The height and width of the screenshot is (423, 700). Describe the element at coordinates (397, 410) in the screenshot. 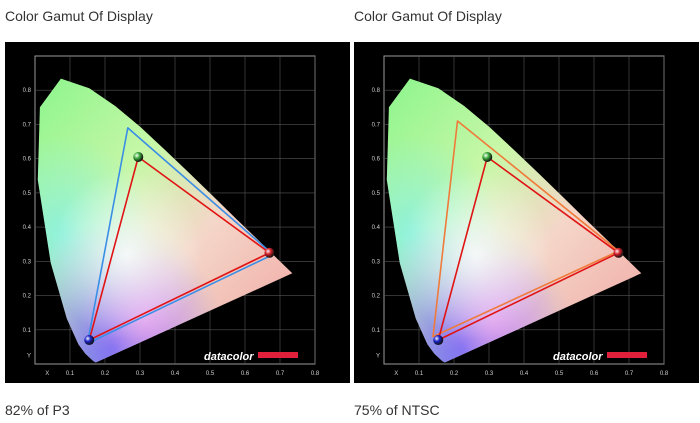

I see `gamut-caption: 75% of NTSC` at that location.